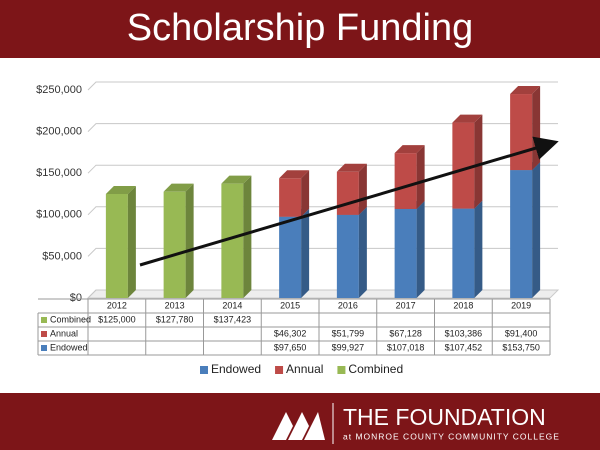 The height and width of the screenshot is (450, 600). I want to click on table-cell: $107,452, so click(464, 347).